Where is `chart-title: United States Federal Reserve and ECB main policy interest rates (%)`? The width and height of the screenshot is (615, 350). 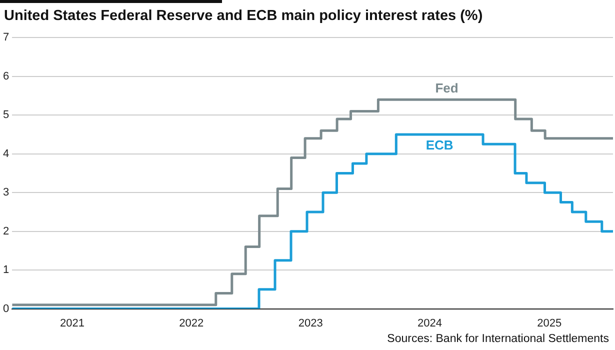 chart-title: United States Federal Reserve and ECB main policy interest rates (%) is located at coordinates (243, 16).